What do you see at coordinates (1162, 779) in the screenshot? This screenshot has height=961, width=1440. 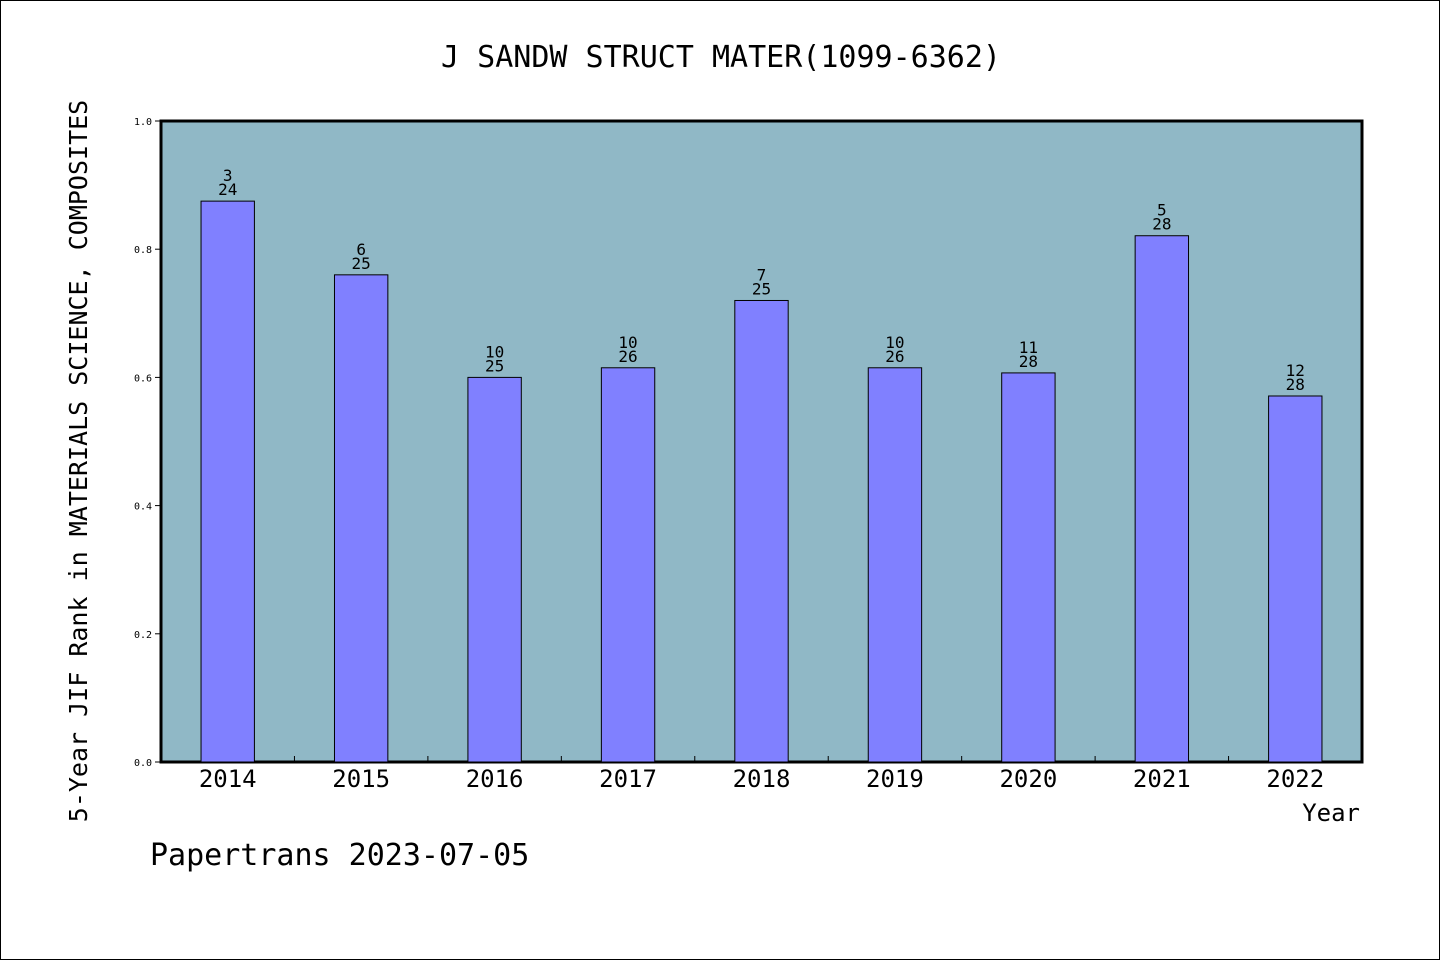 I see `x-tick-label-2021: 2021` at bounding box center [1162, 779].